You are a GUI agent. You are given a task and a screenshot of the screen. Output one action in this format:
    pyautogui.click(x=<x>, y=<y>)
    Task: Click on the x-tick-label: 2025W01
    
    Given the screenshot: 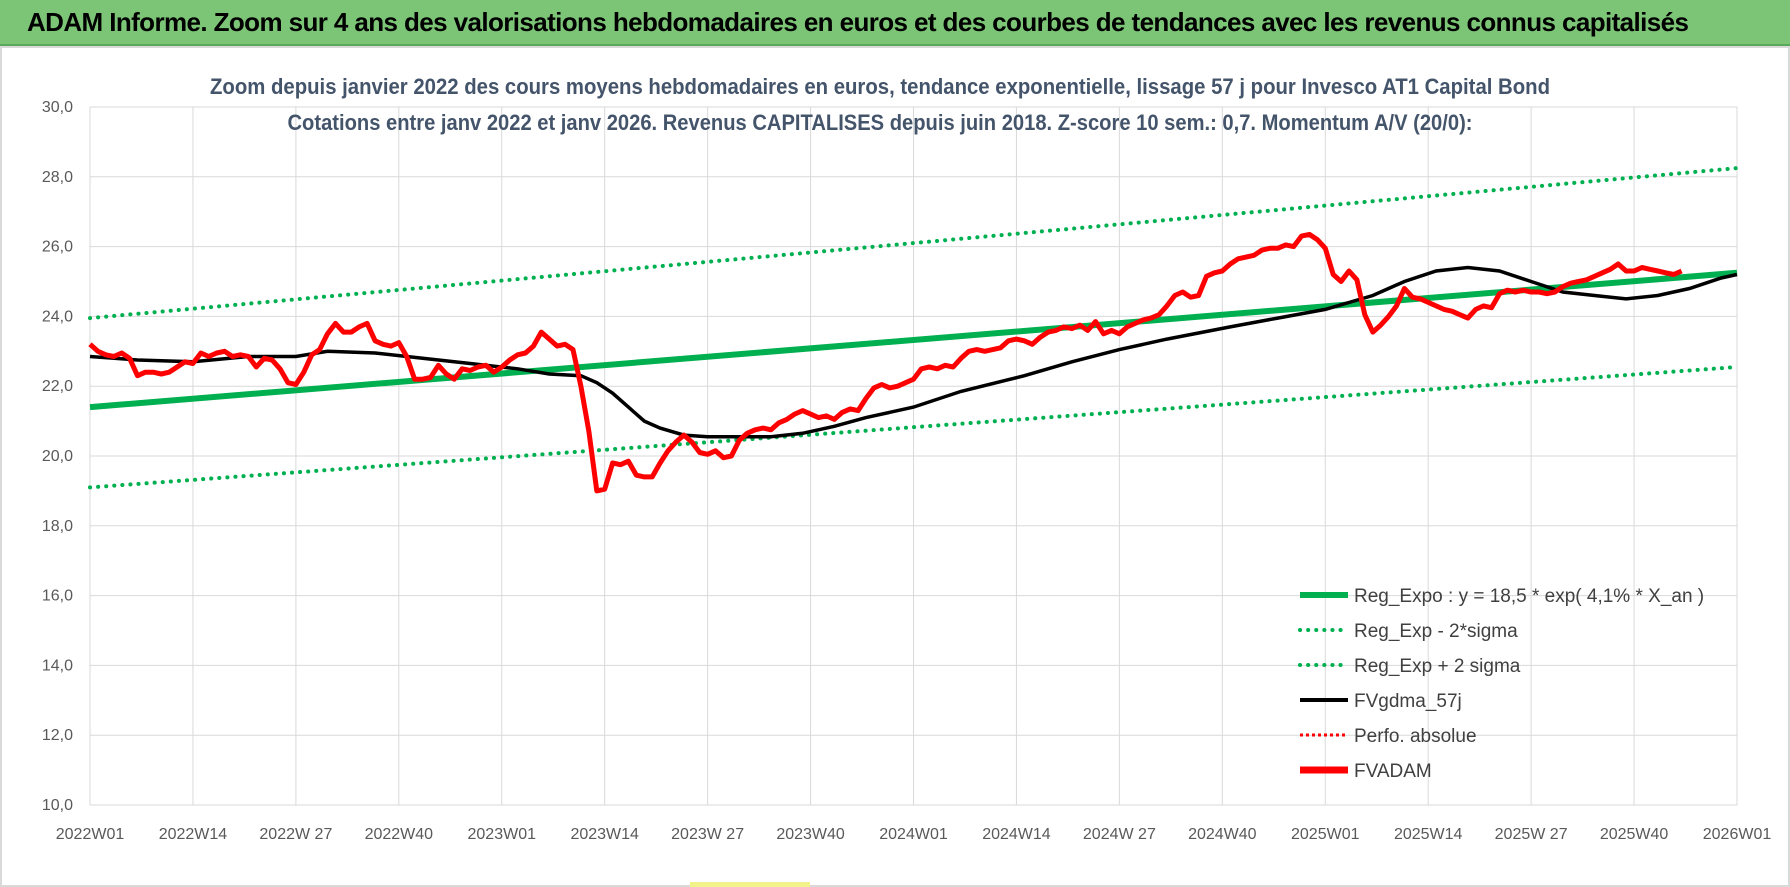 What is the action you would take?
    pyautogui.click(x=1325, y=834)
    